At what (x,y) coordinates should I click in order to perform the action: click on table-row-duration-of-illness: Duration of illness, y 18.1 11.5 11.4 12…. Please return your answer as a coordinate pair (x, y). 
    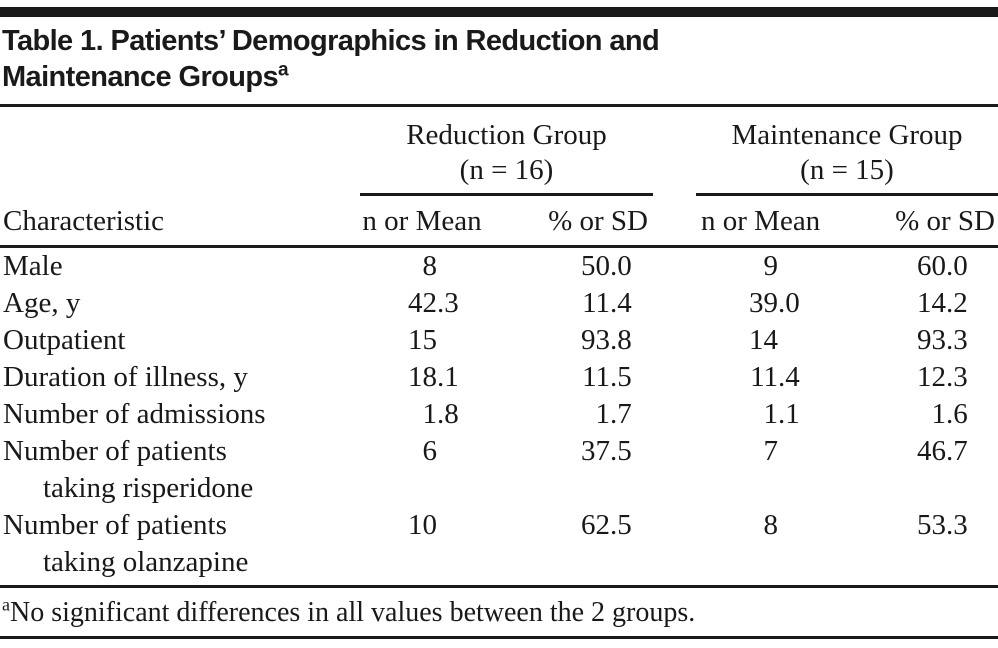
    Looking at the image, I should click on (499, 377).